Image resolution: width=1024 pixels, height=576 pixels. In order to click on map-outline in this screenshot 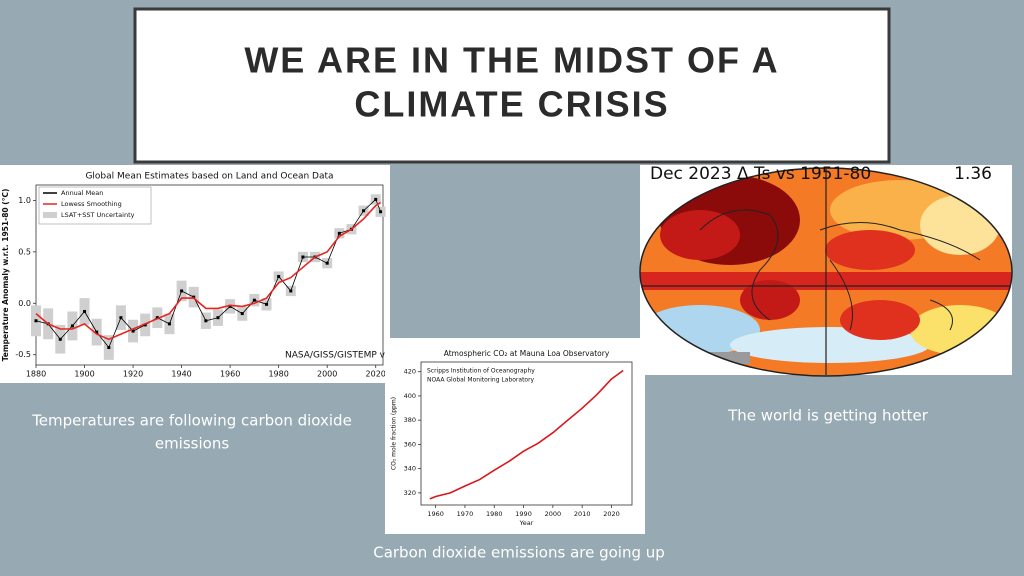, I will do `click(826, 272)`.